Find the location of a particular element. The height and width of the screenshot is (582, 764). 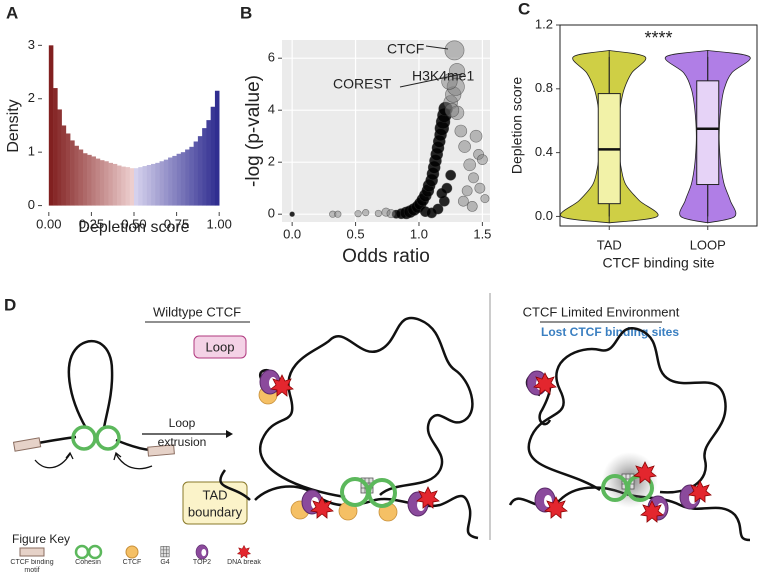

key-item: DNA break is located at coordinates (244, 562).